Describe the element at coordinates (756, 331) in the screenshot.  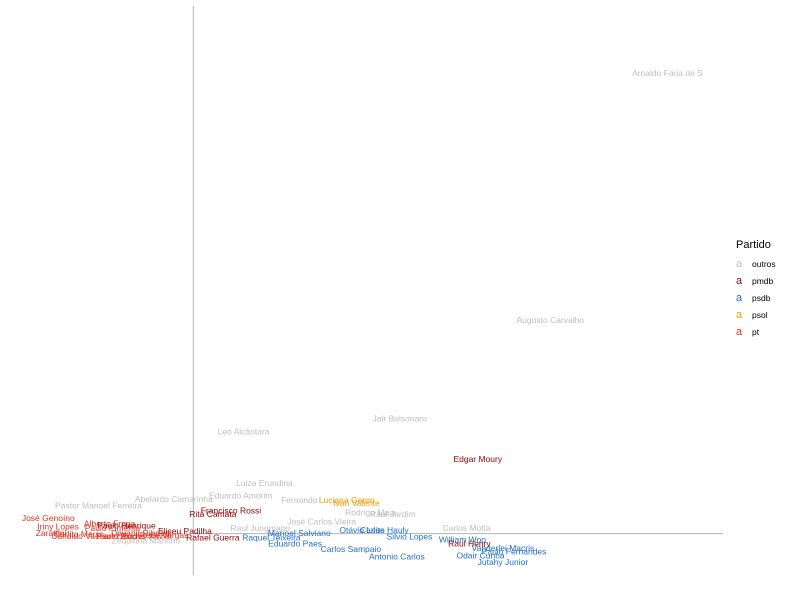
I see `legend-label: pt` at that location.